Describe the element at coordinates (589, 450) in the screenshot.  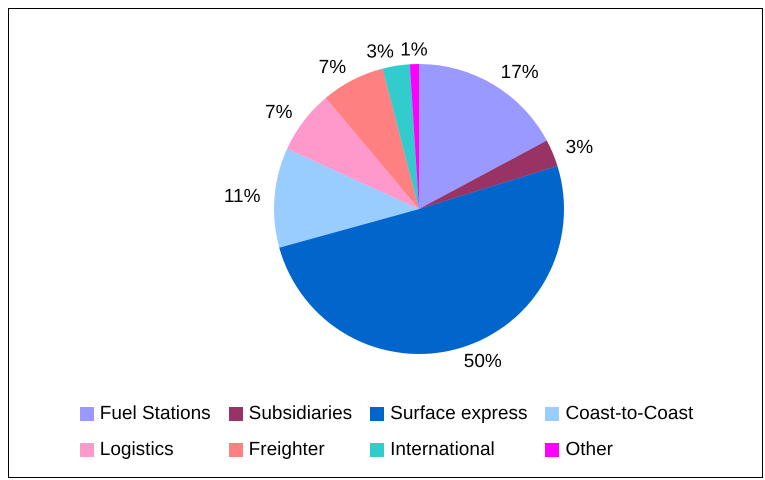
I see `legend-label: Other` at that location.